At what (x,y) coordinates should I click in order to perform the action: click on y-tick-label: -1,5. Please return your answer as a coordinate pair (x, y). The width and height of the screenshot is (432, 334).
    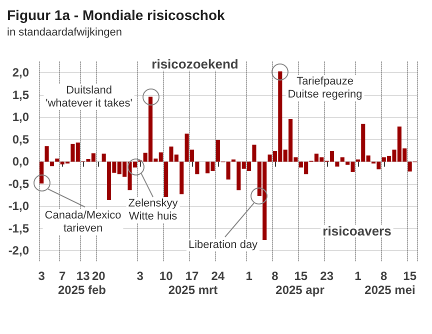
    Looking at the image, I should click on (19, 228).